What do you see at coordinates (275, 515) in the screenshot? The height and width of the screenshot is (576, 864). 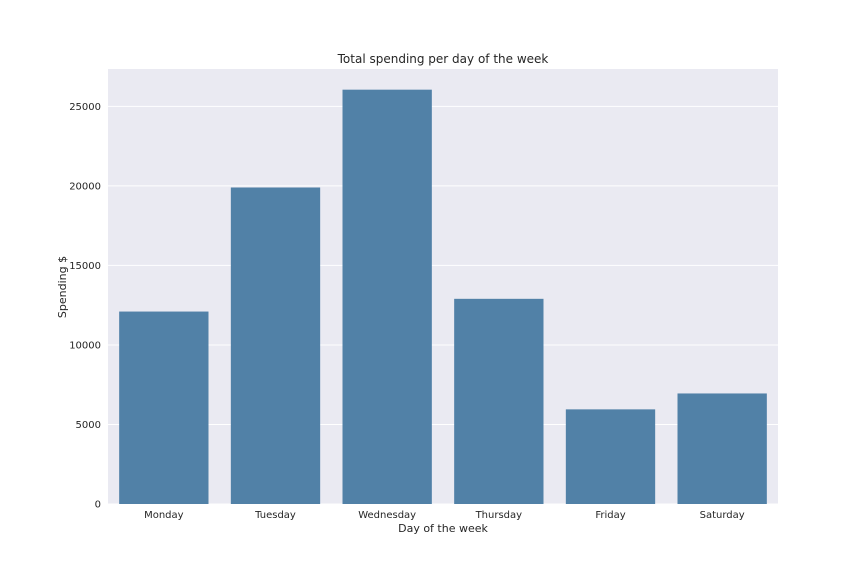 I see `x-tick-label: Tuesday` at bounding box center [275, 515].